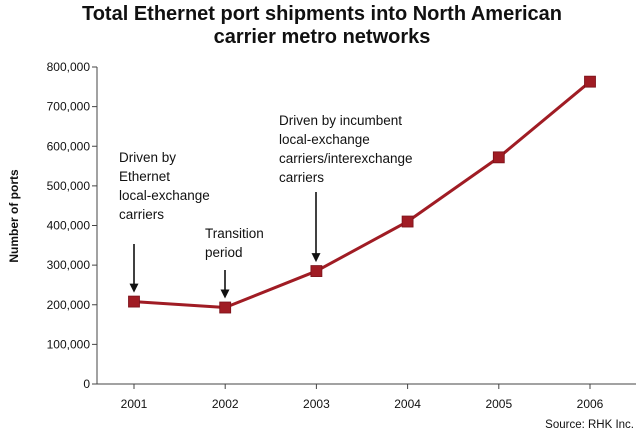 Image resolution: width=640 pixels, height=433 pixels. I want to click on x-tick-label: 2004, so click(407, 404).